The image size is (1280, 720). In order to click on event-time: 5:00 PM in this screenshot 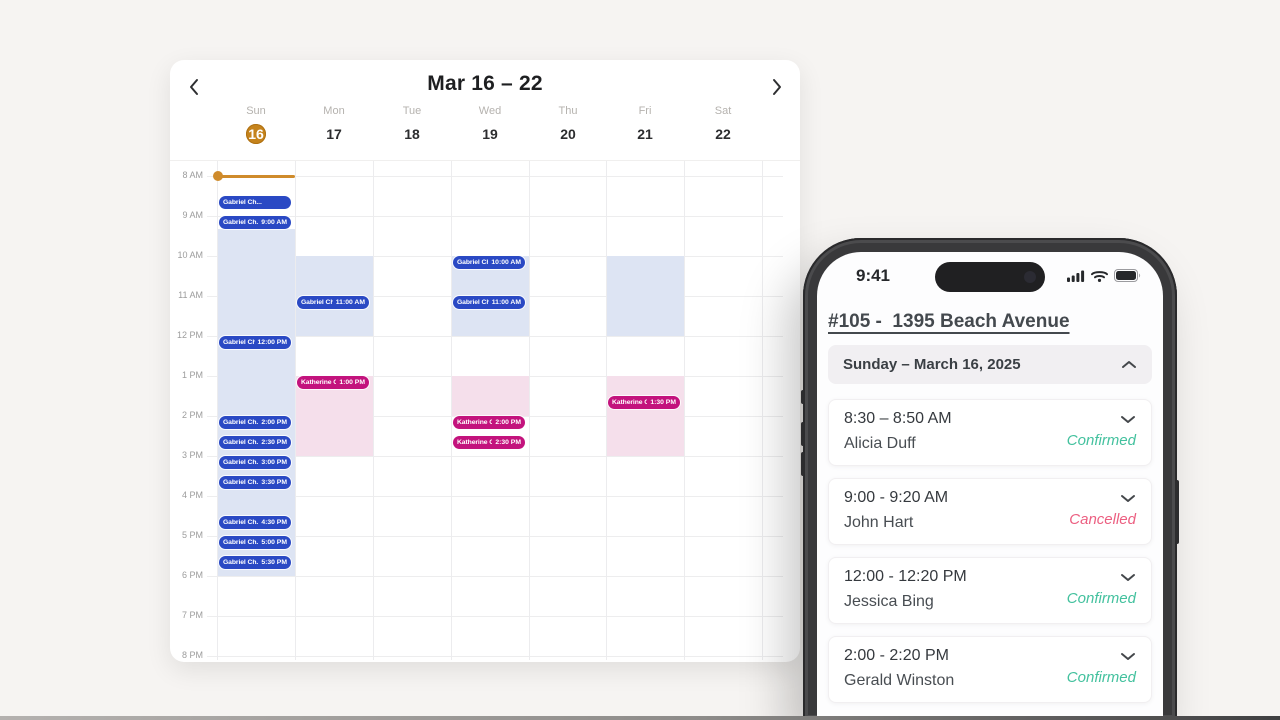, I will do `click(274, 542)`.